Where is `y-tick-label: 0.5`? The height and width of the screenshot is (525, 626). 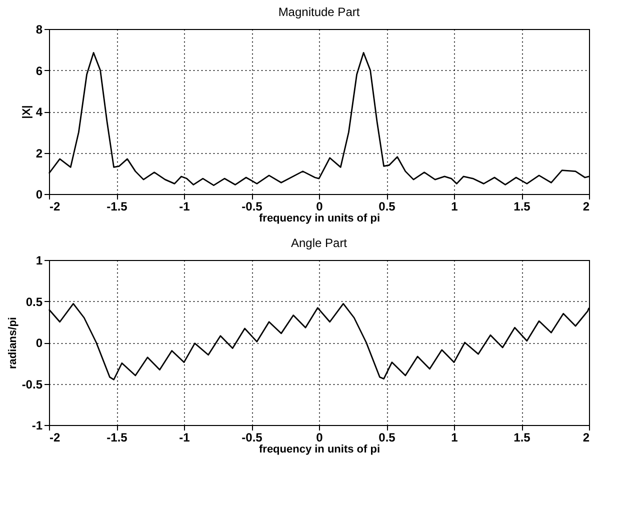
y-tick-label: 0.5 is located at coordinates (34, 301).